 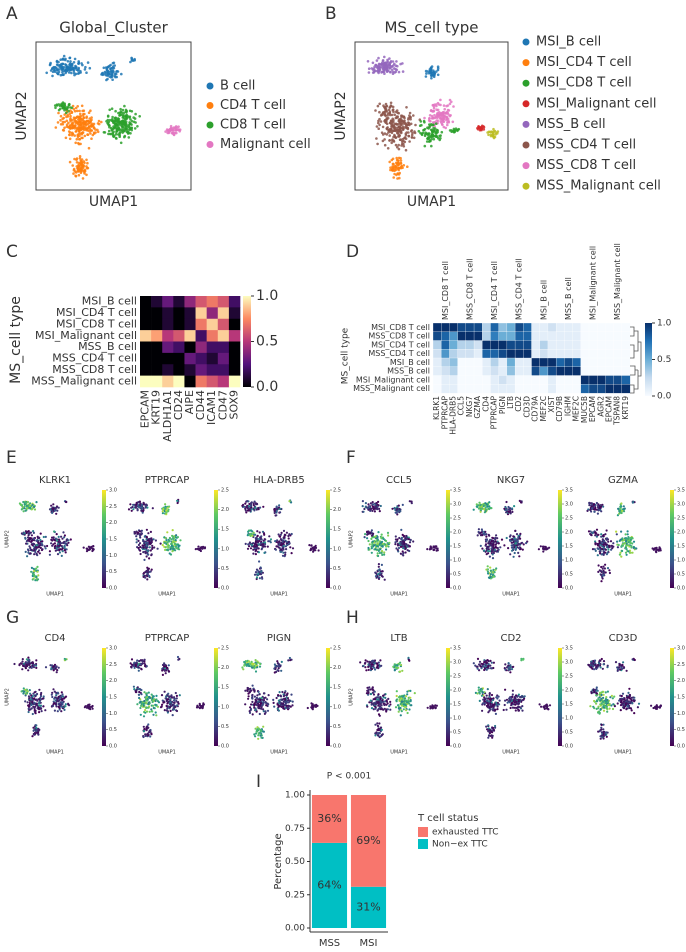 What do you see at coordinates (623, 480) in the screenshot?
I see `feature-title: GZMA` at bounding box center [623, 480].